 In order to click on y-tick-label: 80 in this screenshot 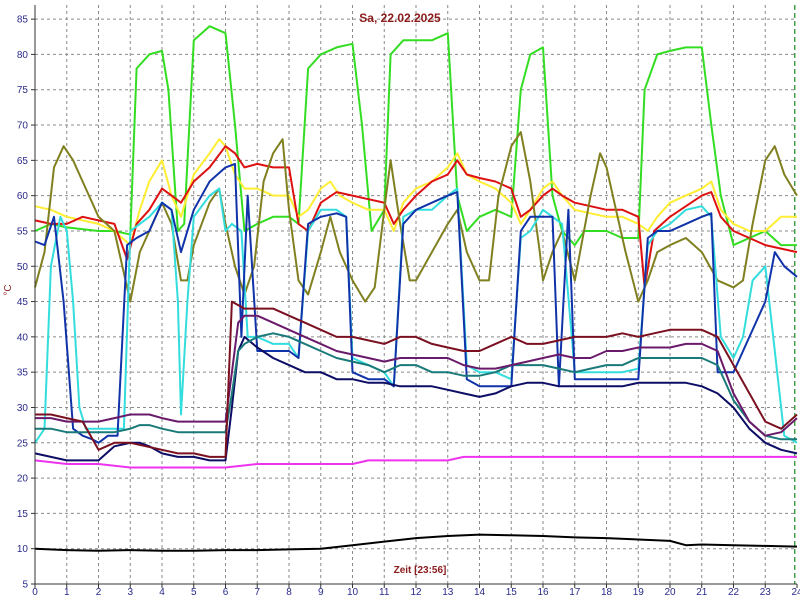, I will do `click(23, 55)`.